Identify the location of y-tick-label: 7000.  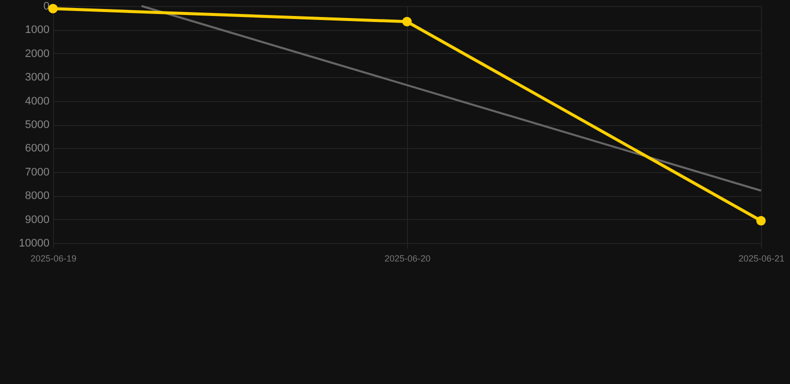
(37, 172).